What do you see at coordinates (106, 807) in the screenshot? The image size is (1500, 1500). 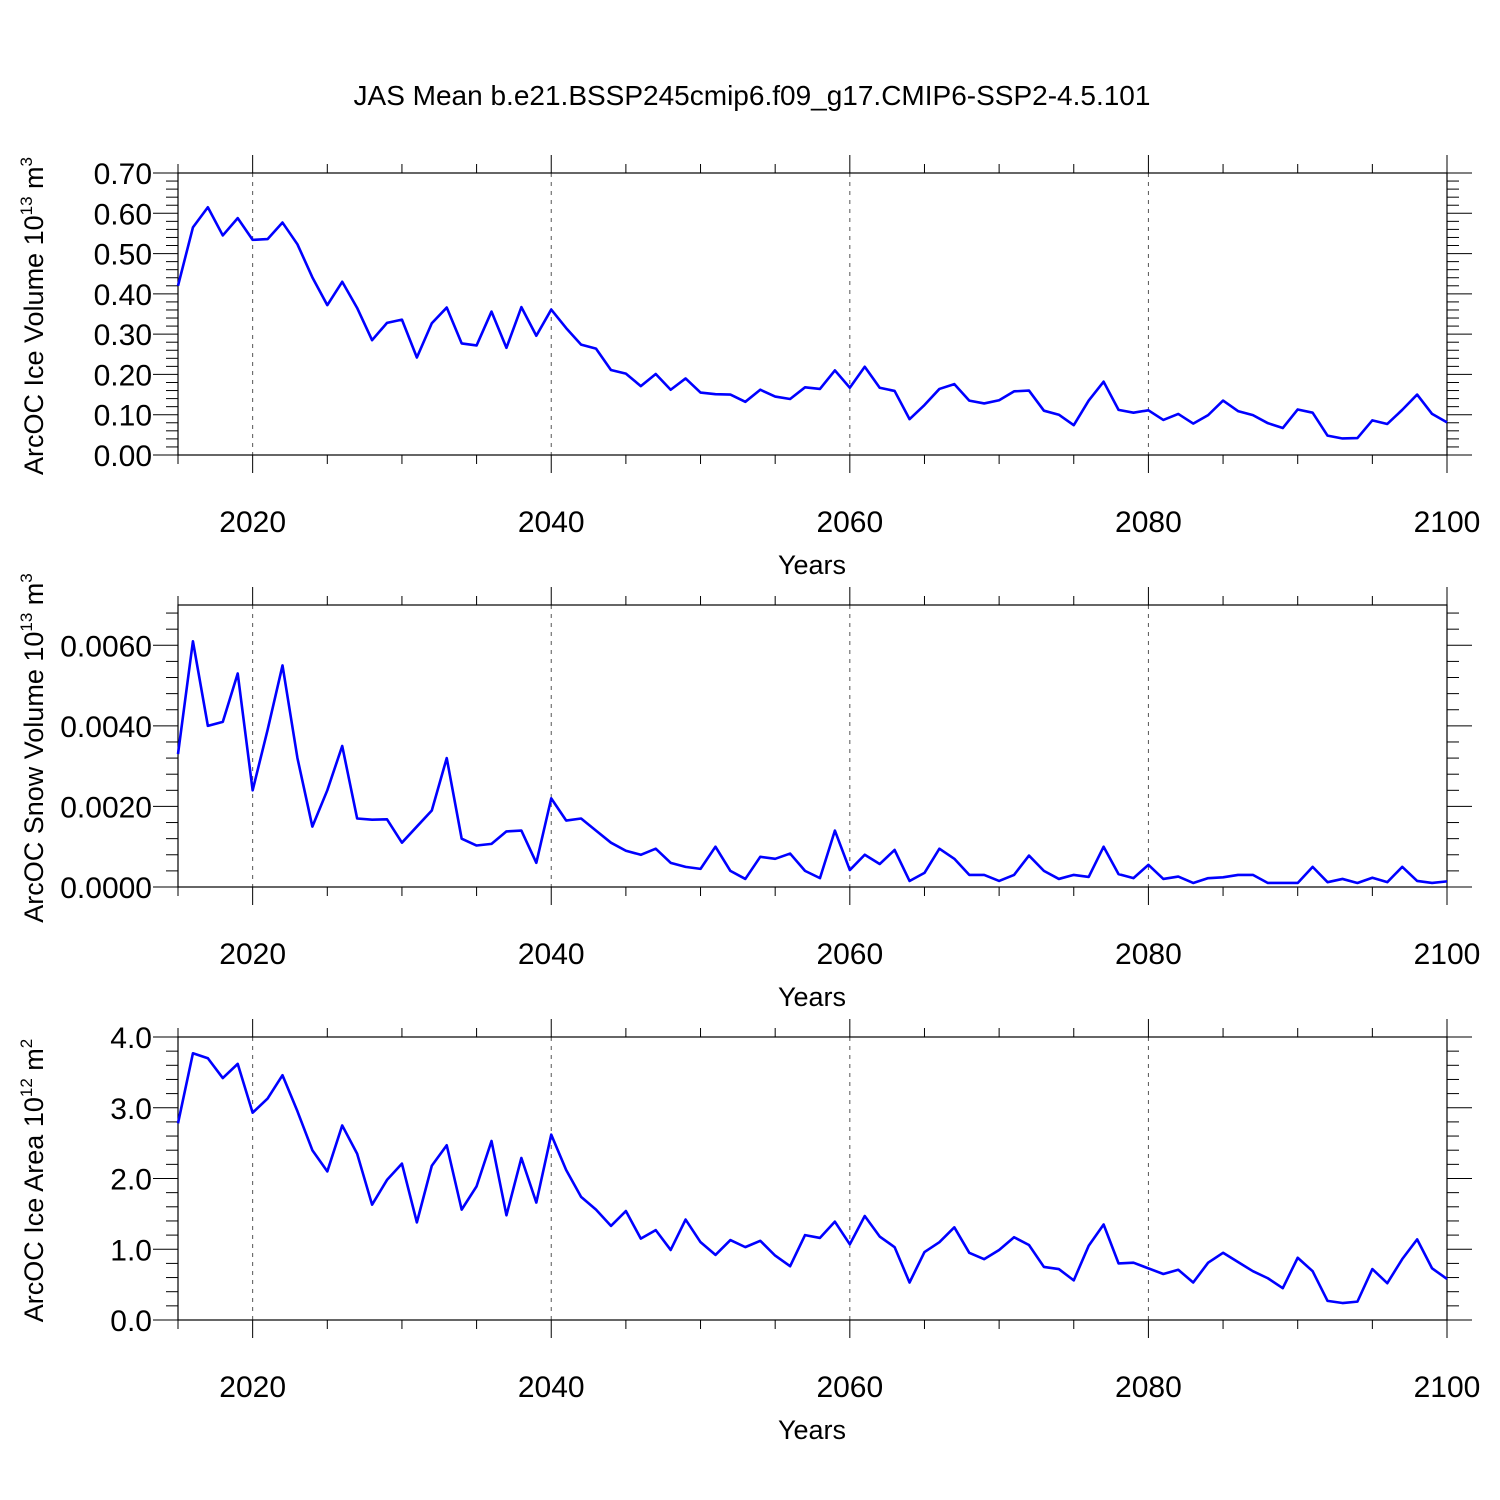 I see `y-tick-label: 0.0020` at bounding box center [106, 807].